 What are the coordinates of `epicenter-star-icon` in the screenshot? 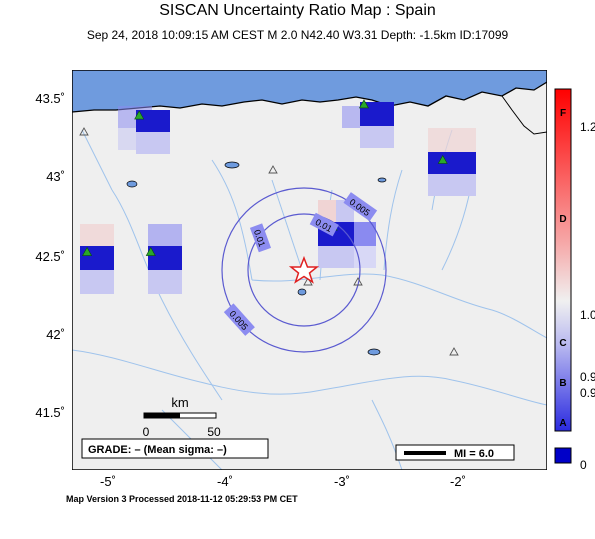 It's located at (304, 269).